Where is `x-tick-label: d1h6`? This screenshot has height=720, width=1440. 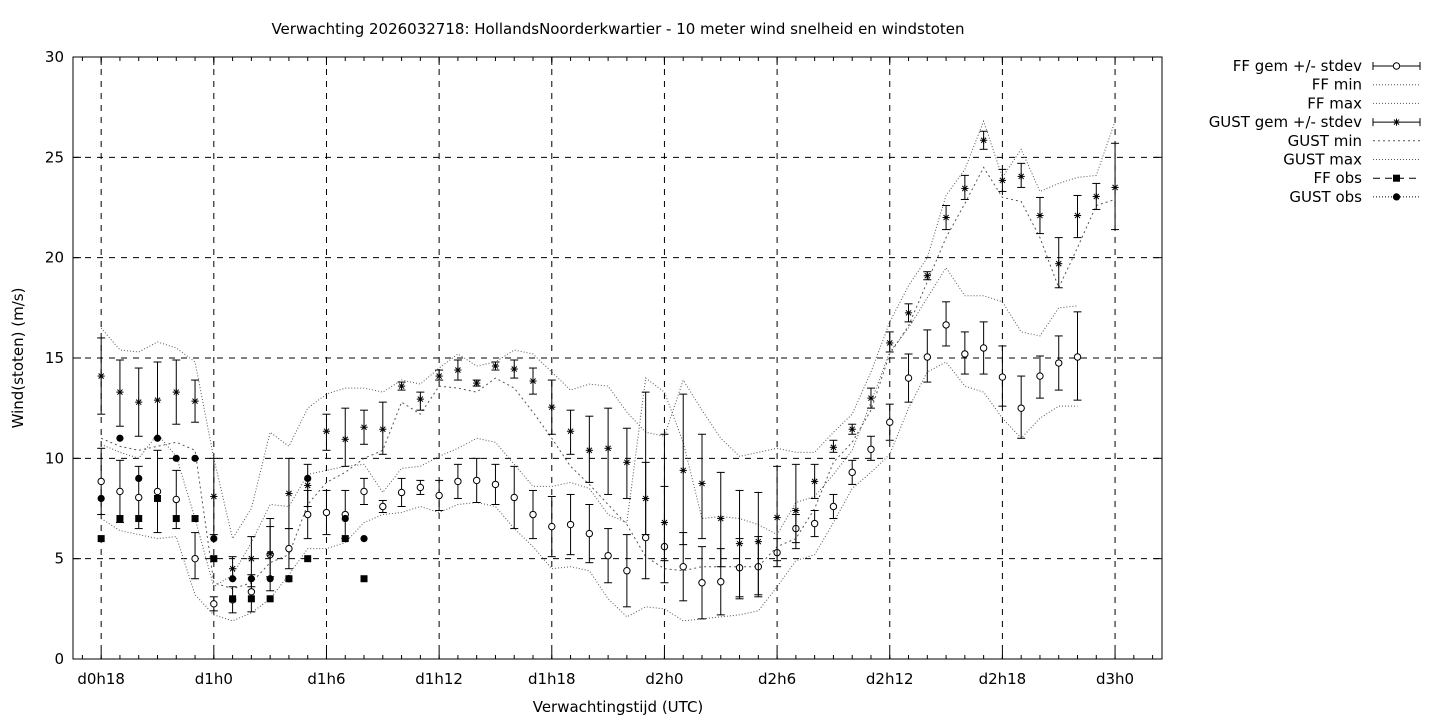 x-tick-label: d1h6 is located at coordinates (326, 679).